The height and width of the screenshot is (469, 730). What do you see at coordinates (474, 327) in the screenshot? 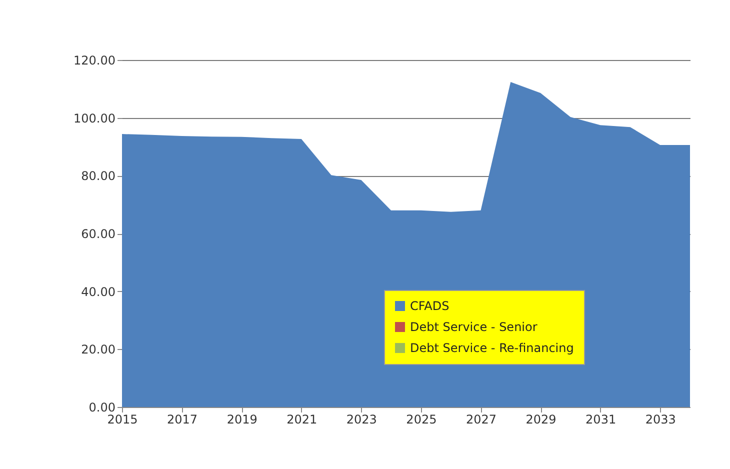
I see `legend-label: Debt Service - Senior` at bounding box center [474, 327].